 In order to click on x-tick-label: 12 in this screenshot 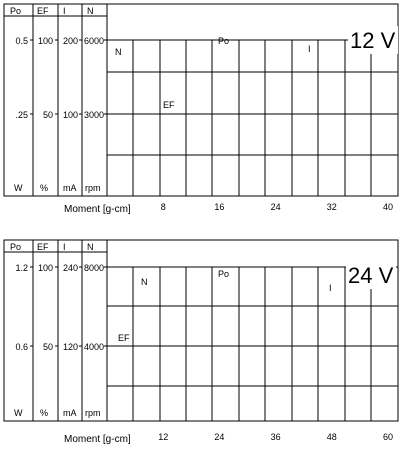, I will do `click(163, 437)`.